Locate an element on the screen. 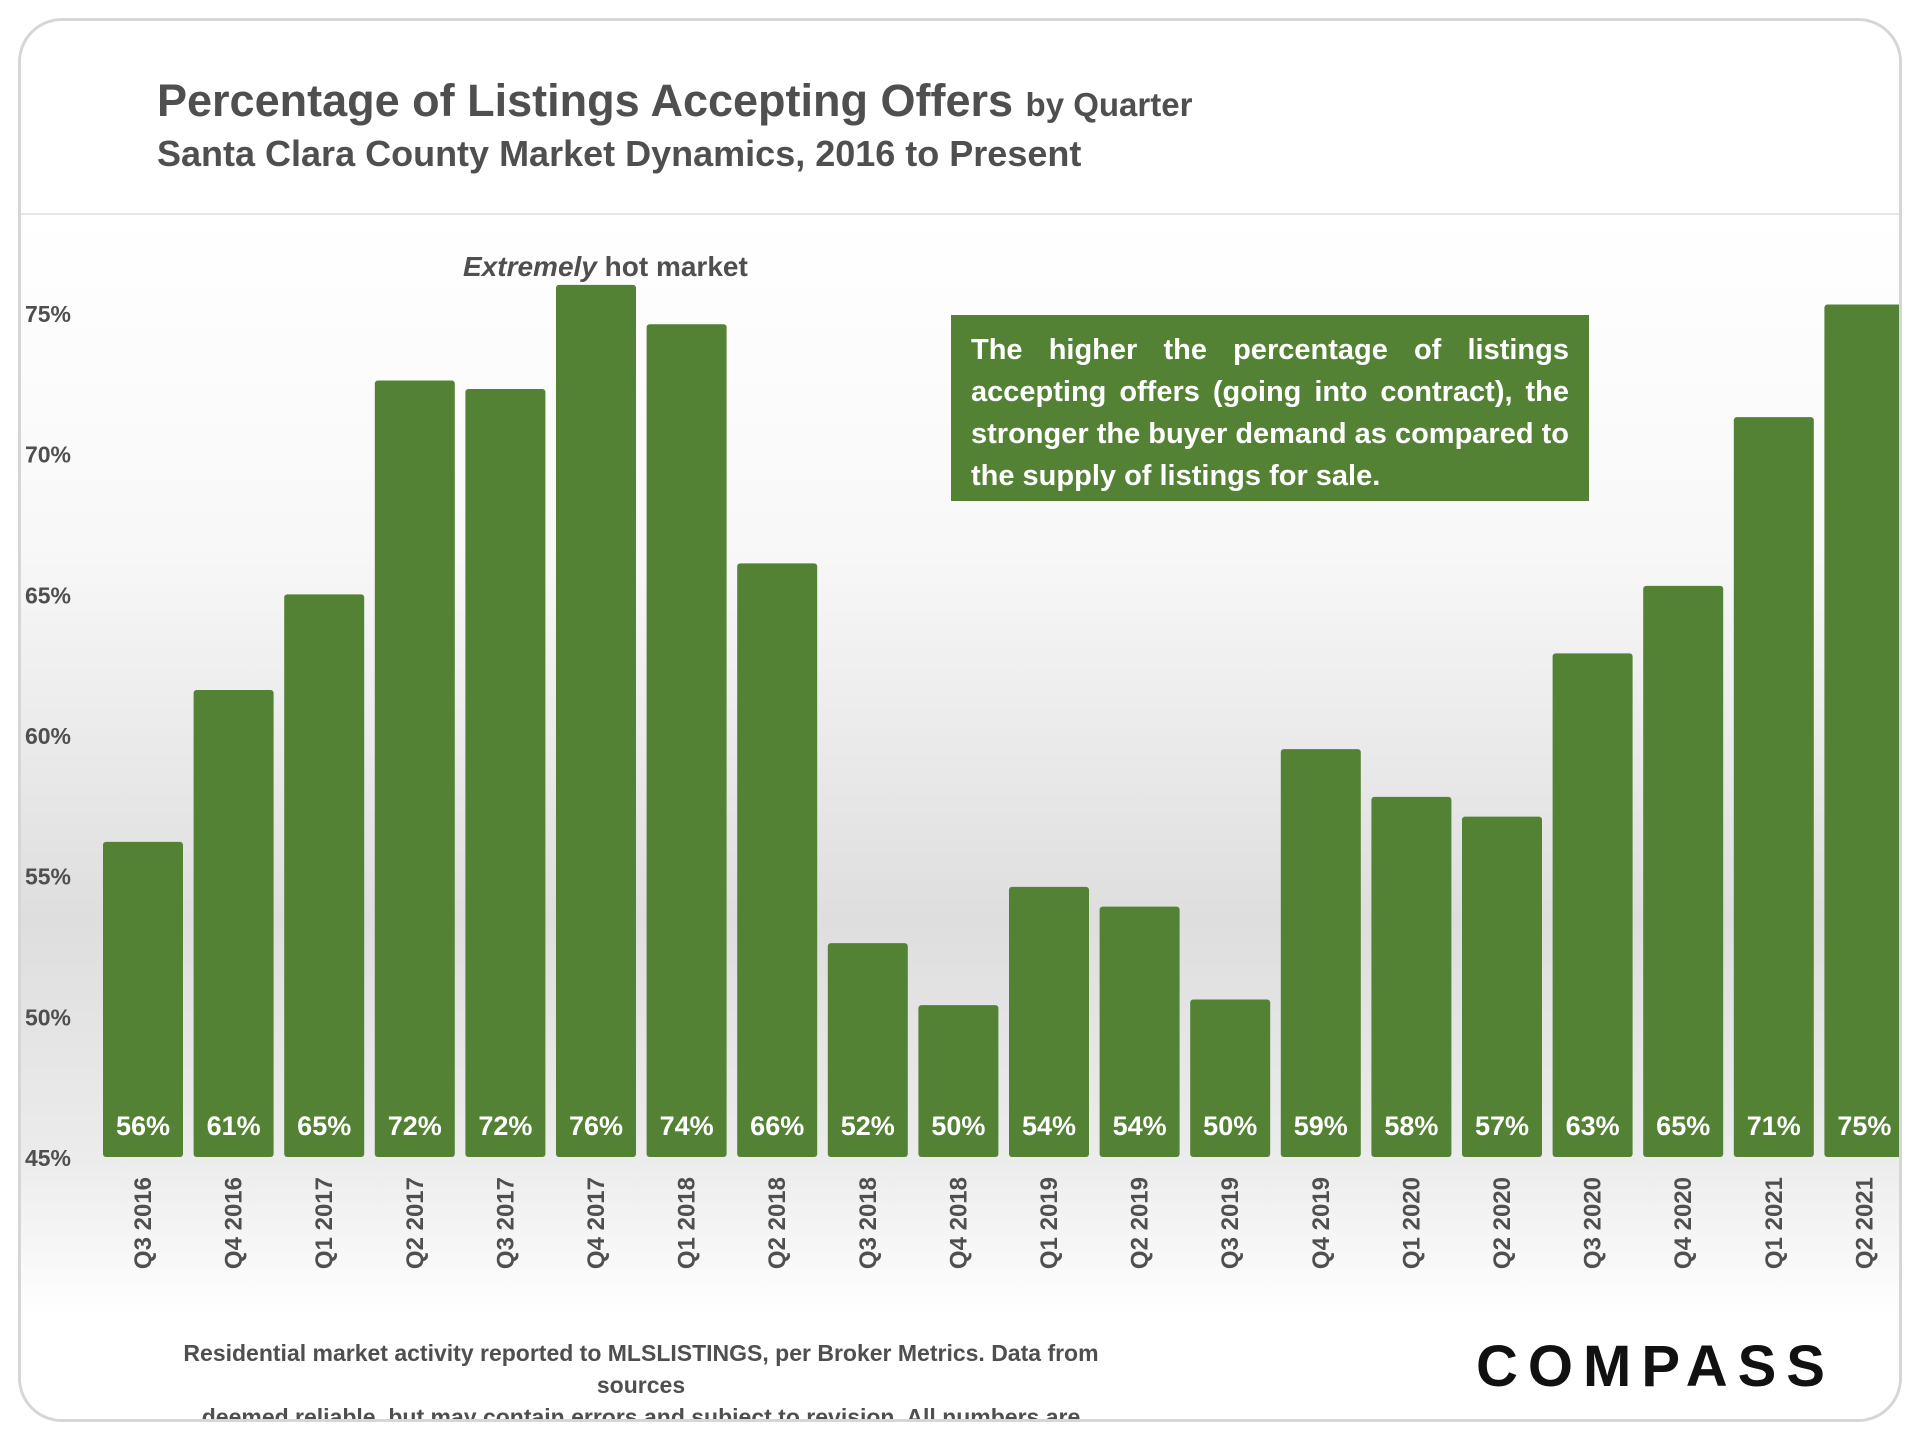 The width and height of the screenshot is (1920, 1440). x-tick-label: Q4 2020 is located at coordinates (1683, 1223).